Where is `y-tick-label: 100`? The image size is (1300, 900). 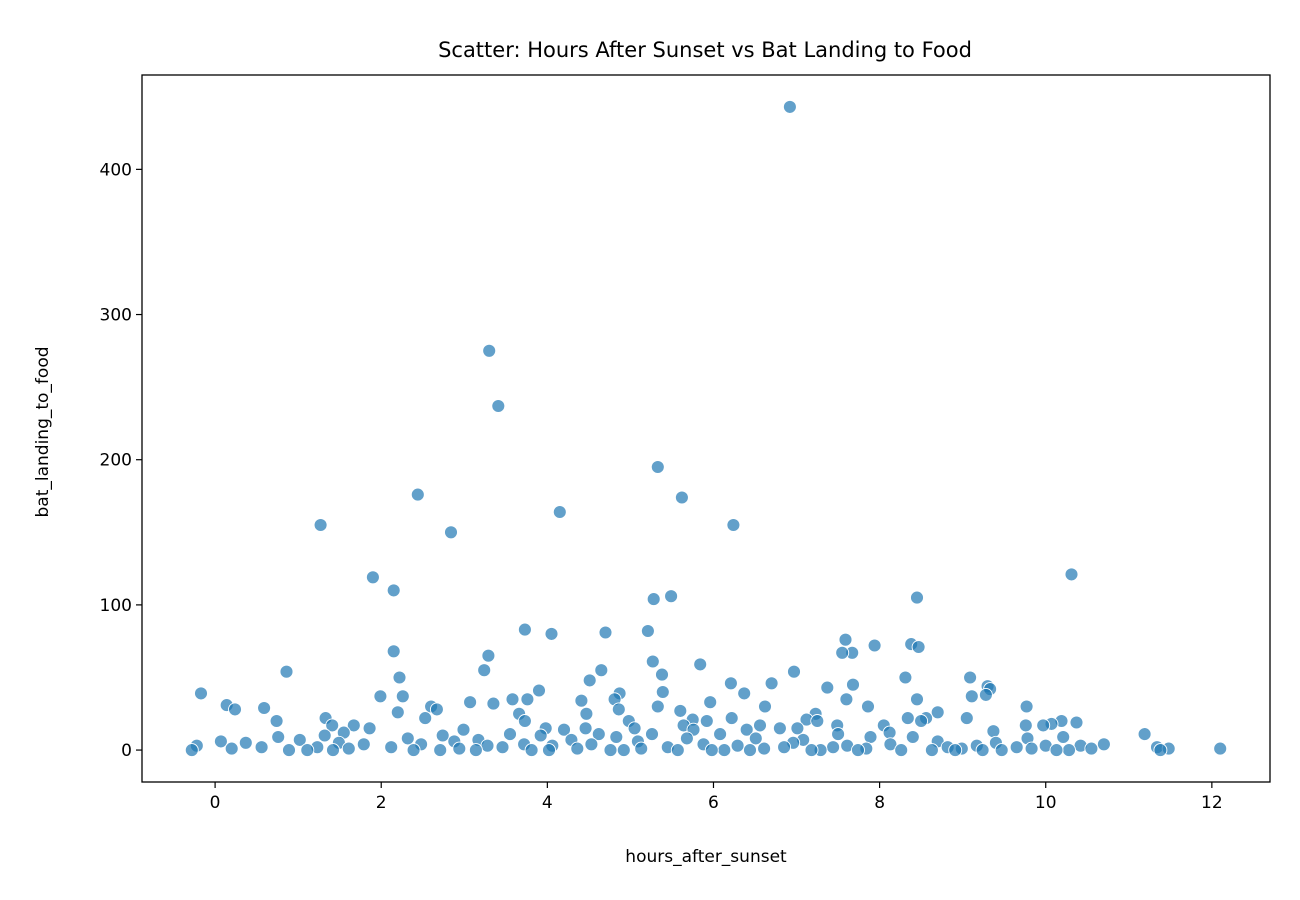 y-tick-label: 100 is located at coordinates (116, 606).